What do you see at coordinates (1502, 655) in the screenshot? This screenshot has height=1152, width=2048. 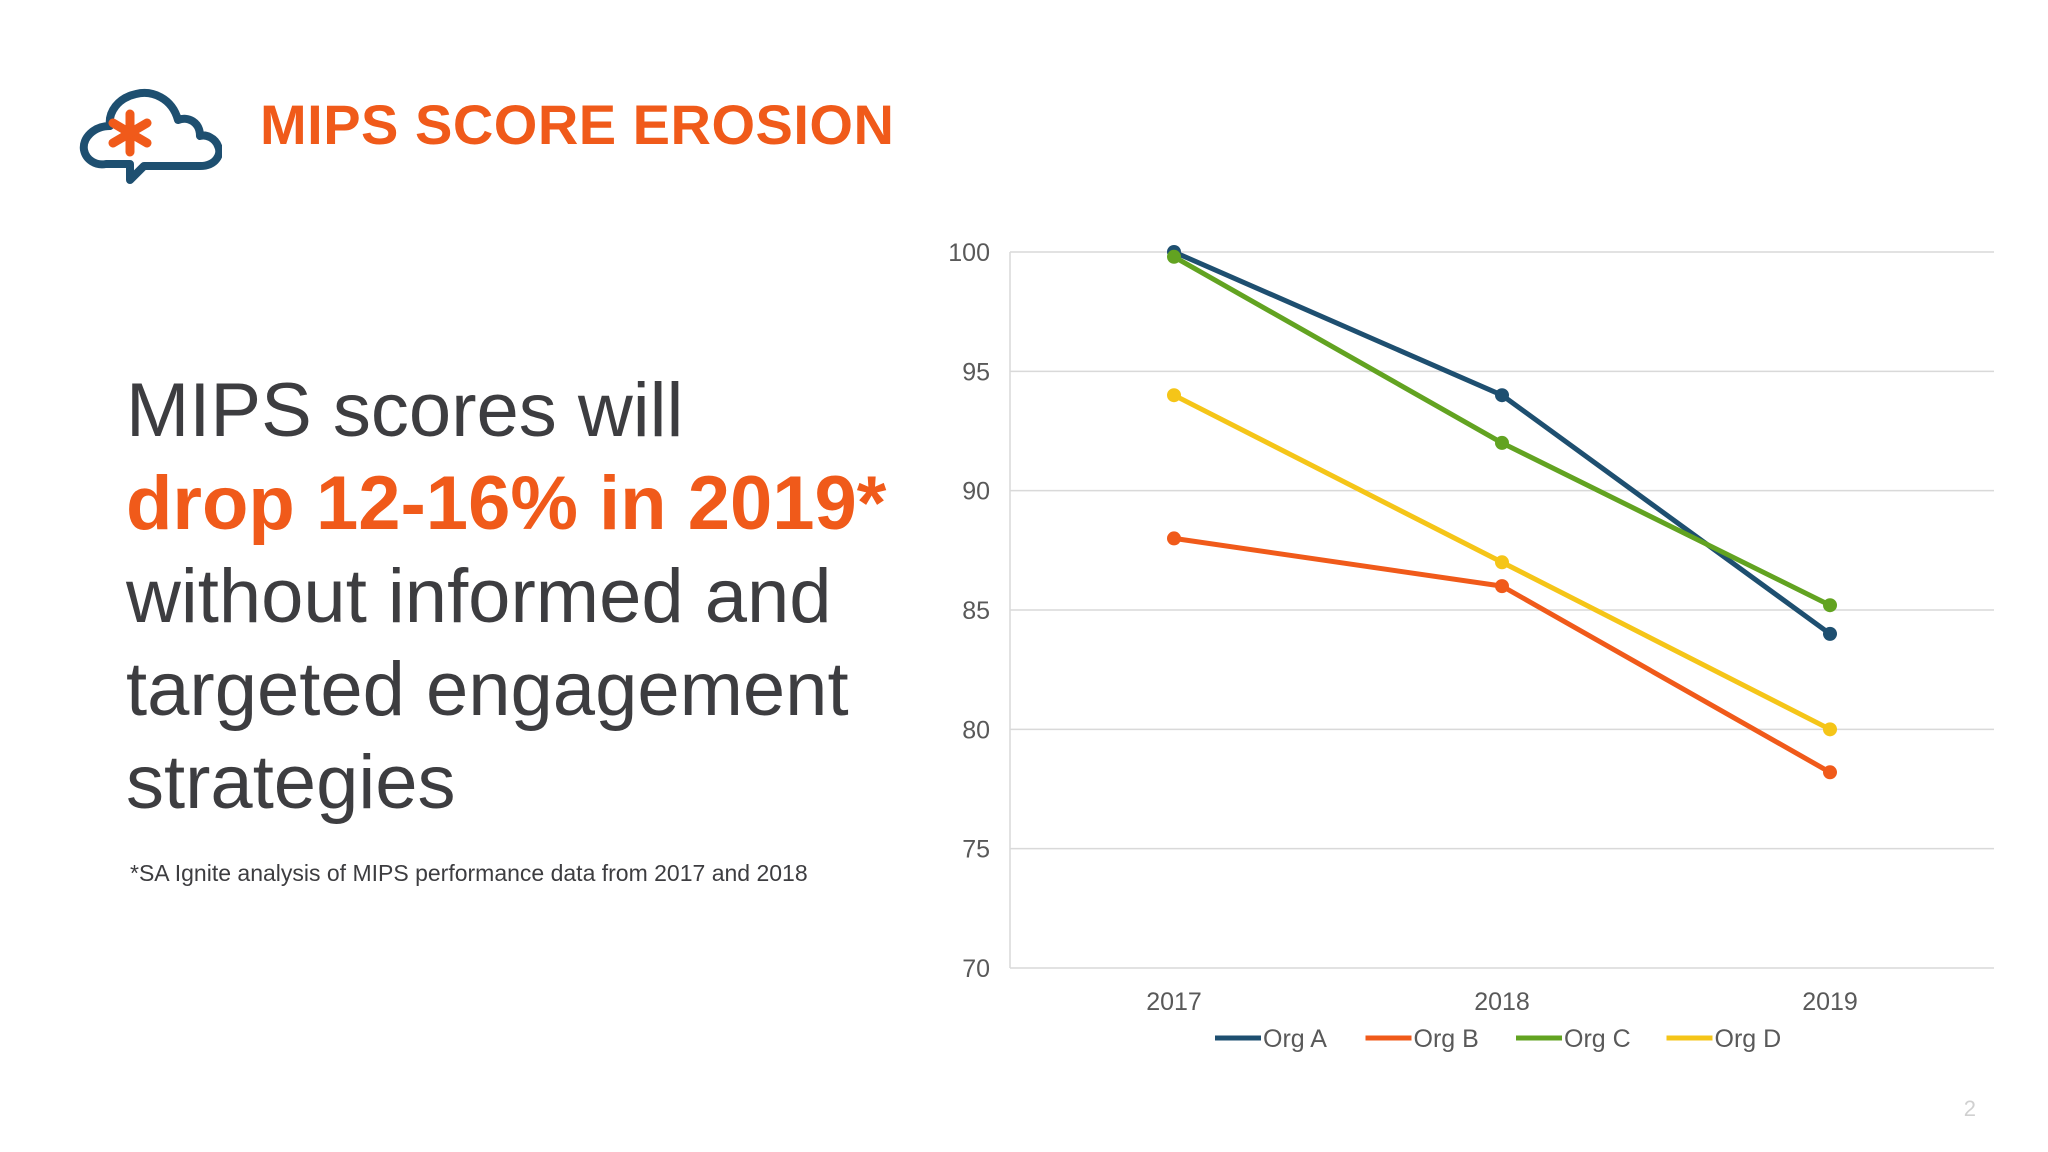 I see `series-line` at bounding box center [1502, 655].